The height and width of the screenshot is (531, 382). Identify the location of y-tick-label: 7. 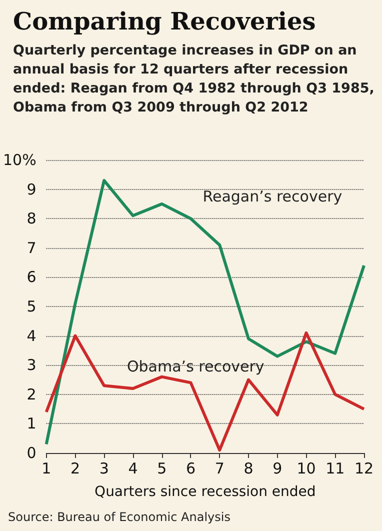
(31, 247).